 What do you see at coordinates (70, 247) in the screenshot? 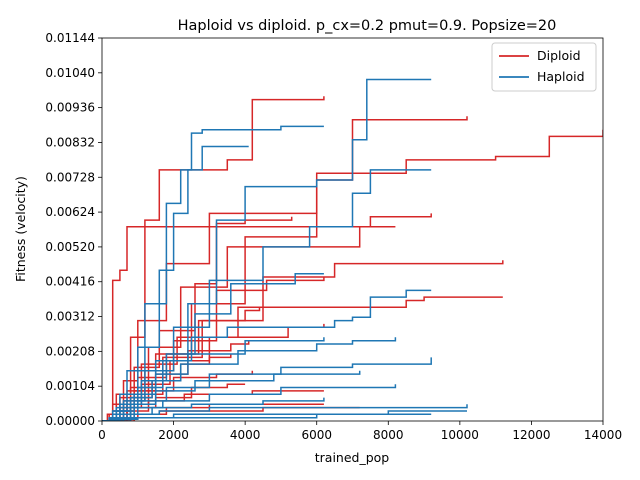
I see `y-tick-label: 0.00520` at bounding box center [70, 247].